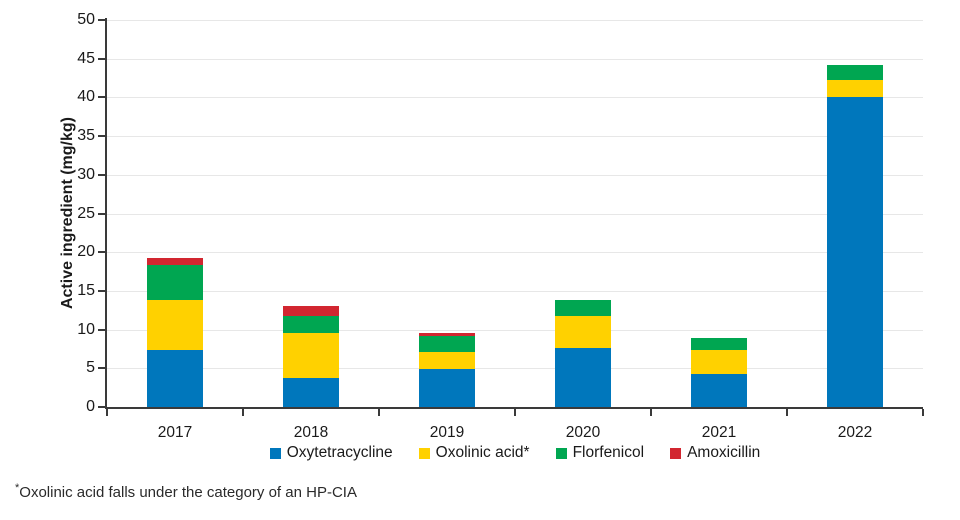  Describe the element at coordinates (86, 329) in the screenshot. I see `y-axis-tick-label: 10` at that location.